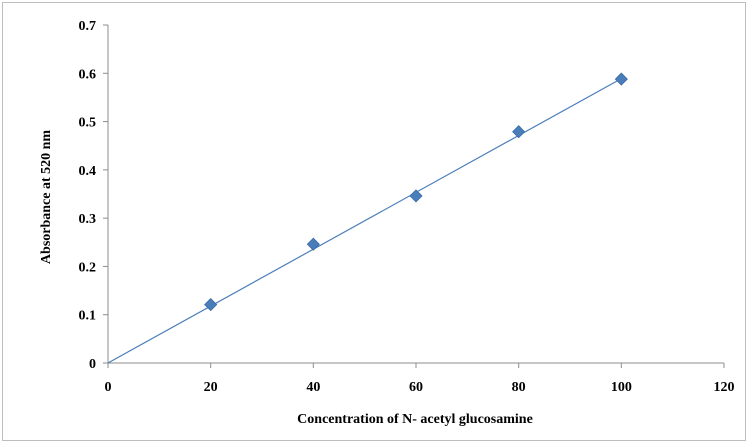 The width and height of the screenshot is (750, 445). I want to click on y-tick-label: 0.1, so click(88, 316).